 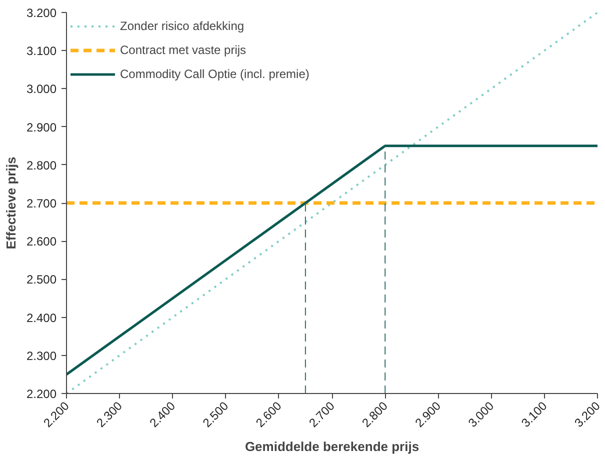 What do you see at coordinates (41, 89) in the screenshot?
I see `y-tick-label: 3.000` at bounding box center [41, 89].